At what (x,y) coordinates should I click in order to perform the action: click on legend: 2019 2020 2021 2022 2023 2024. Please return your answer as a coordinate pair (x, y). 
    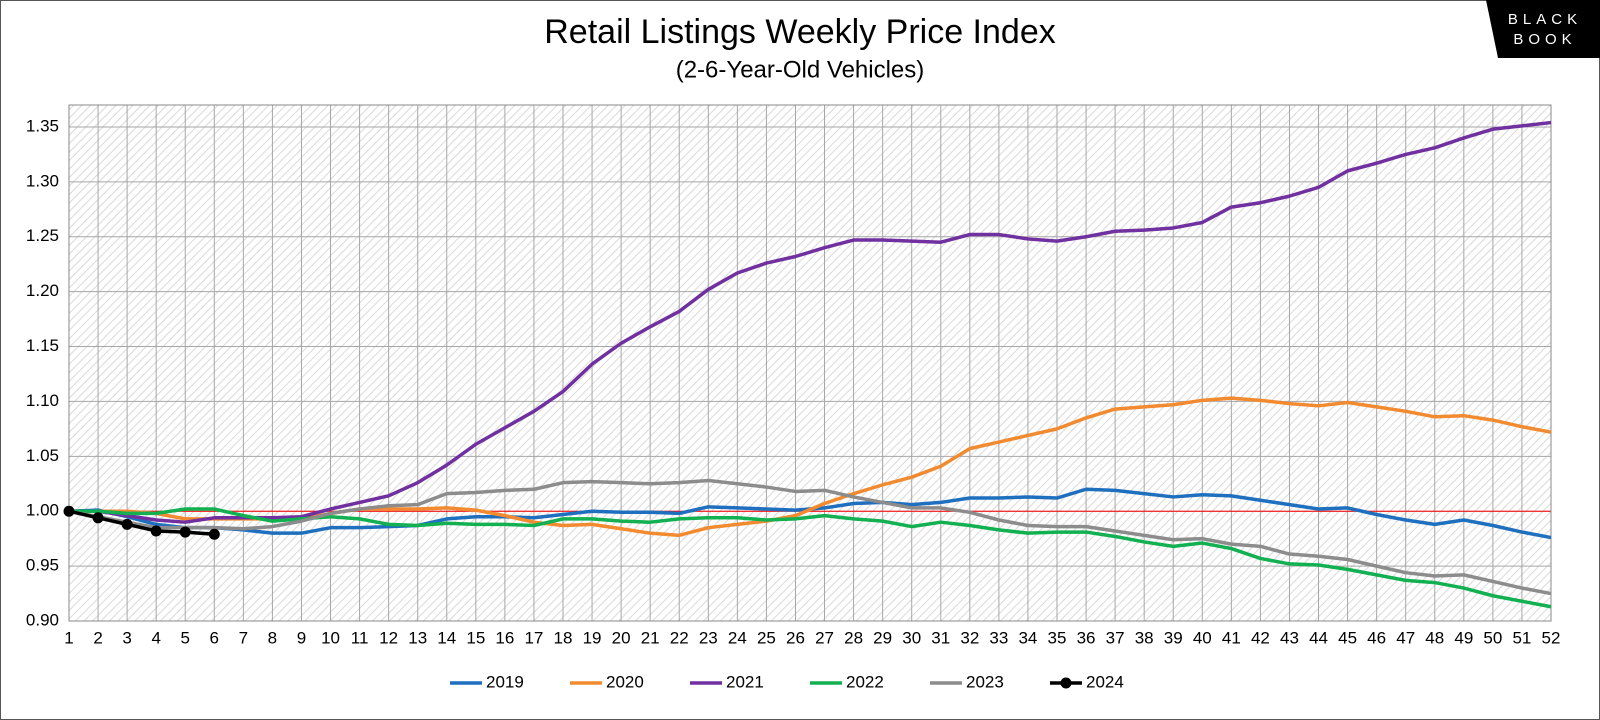
    Looking at the image, I should click on (787, 681).